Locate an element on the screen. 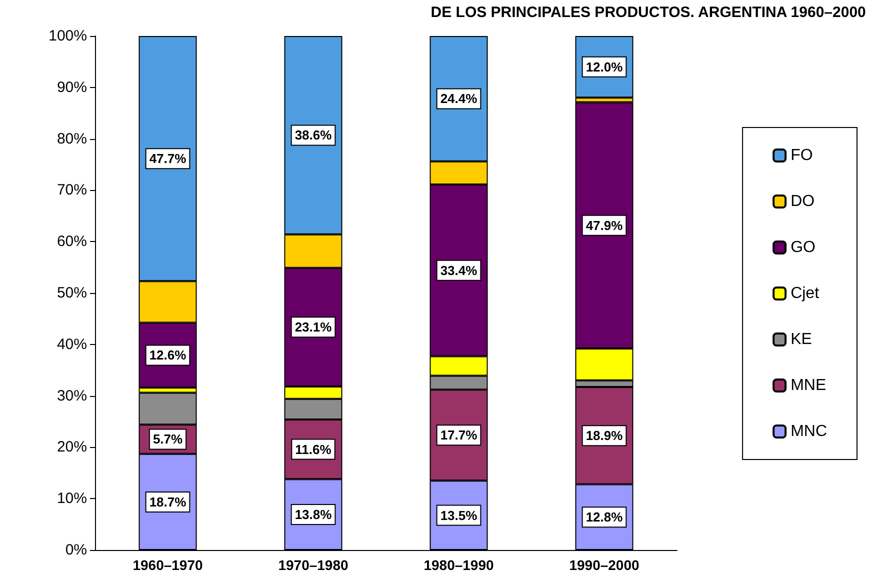  legend-label: Cjet is located at coordinates (805, 293).